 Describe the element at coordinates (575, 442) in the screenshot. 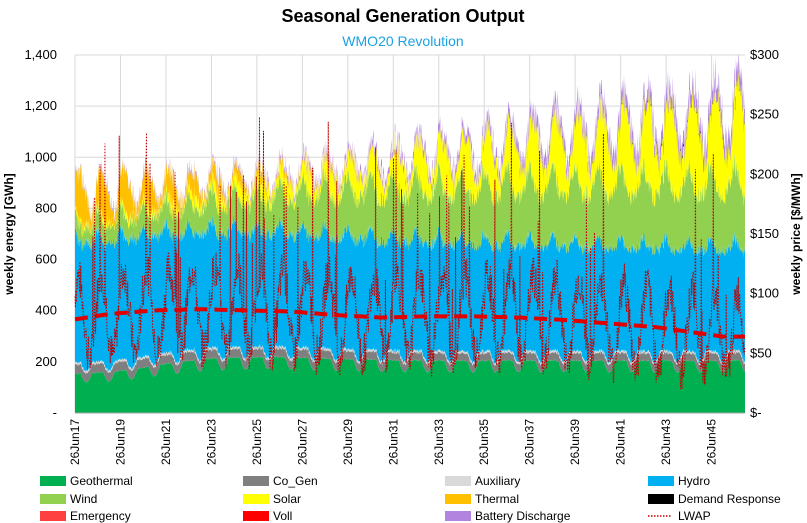

I see `x-tick-label: 26Jun39` at that location.